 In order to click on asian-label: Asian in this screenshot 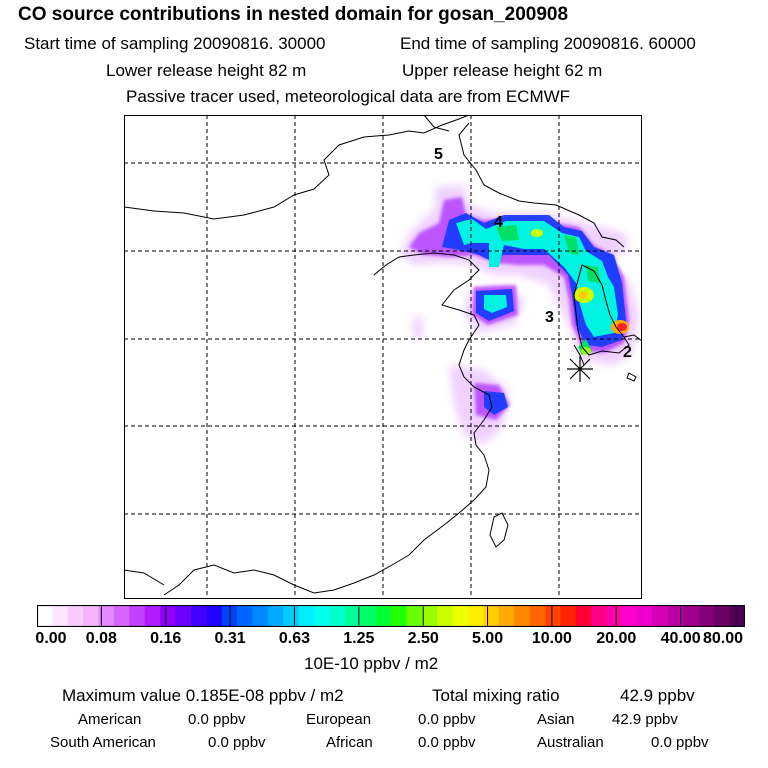, I will do `click(556, 719)`.